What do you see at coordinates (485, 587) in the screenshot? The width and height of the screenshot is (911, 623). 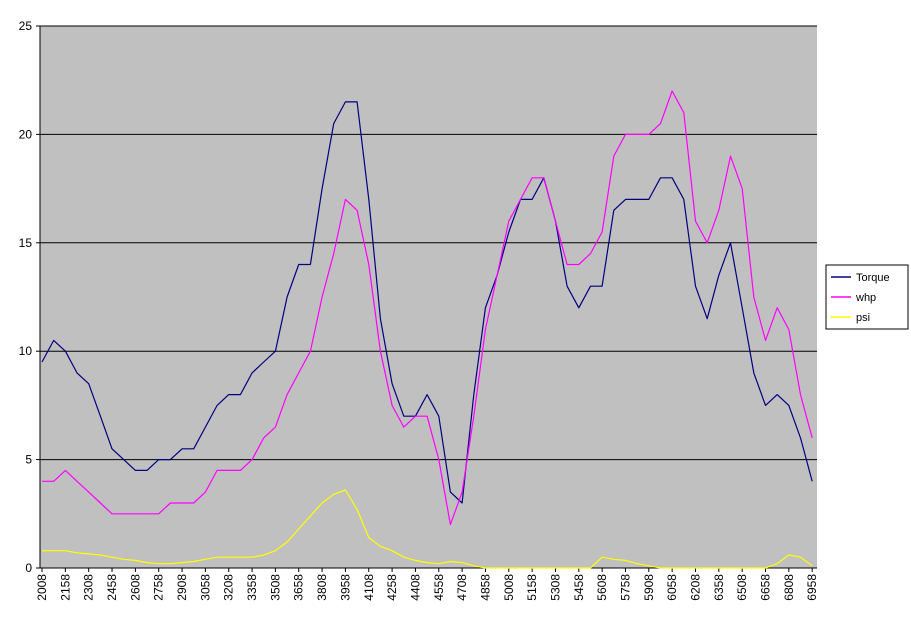 I see `x-tick-label: 4858` at bounding box center [485, 587].